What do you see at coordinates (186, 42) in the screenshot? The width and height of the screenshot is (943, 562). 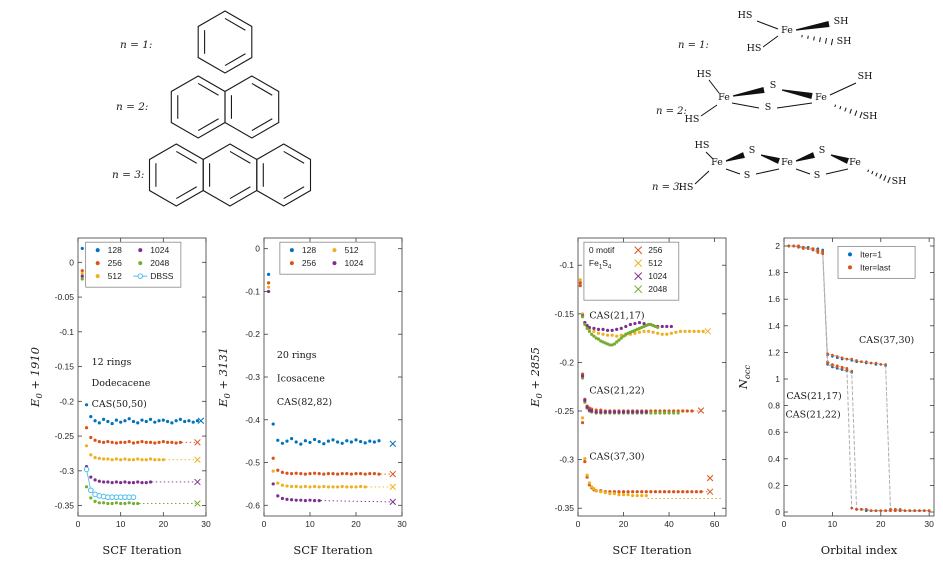 I see `acene-structure-n1: n = 1:` at bounding box center [186, 42].